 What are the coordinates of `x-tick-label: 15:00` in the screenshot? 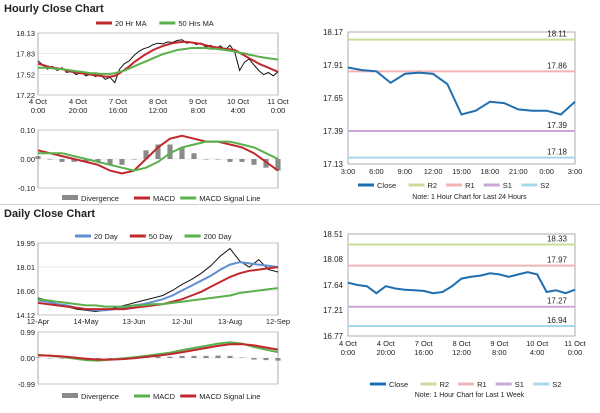 It's located at (461, 171).